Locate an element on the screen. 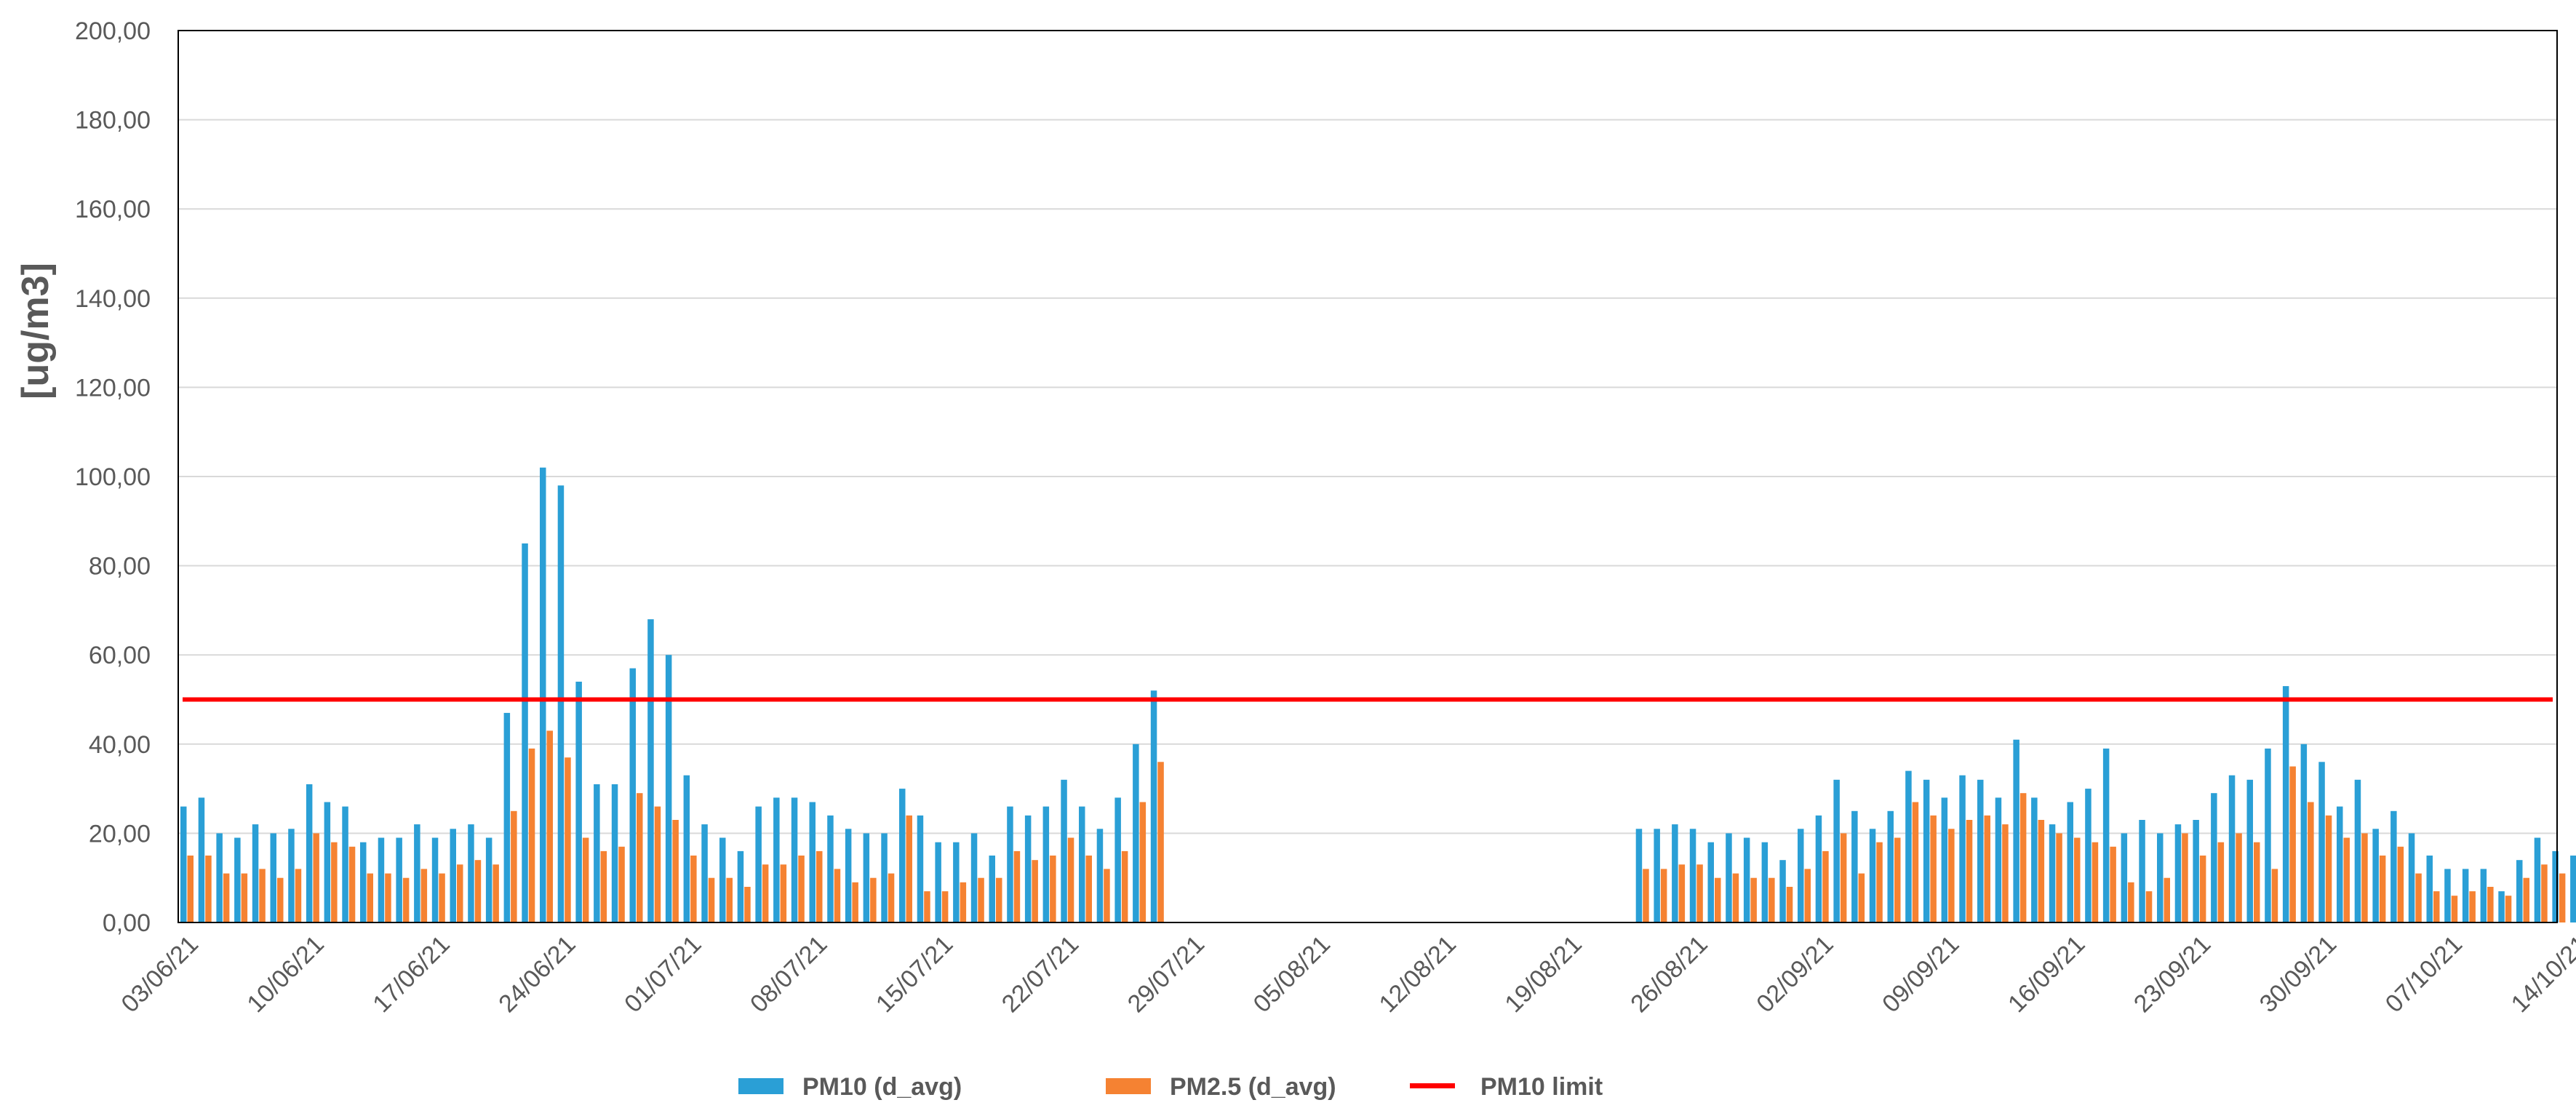 The height and width of the screenshot is (1116, 2576). x-tick-label: 03/06/21 is located at coordinates (160, 974).